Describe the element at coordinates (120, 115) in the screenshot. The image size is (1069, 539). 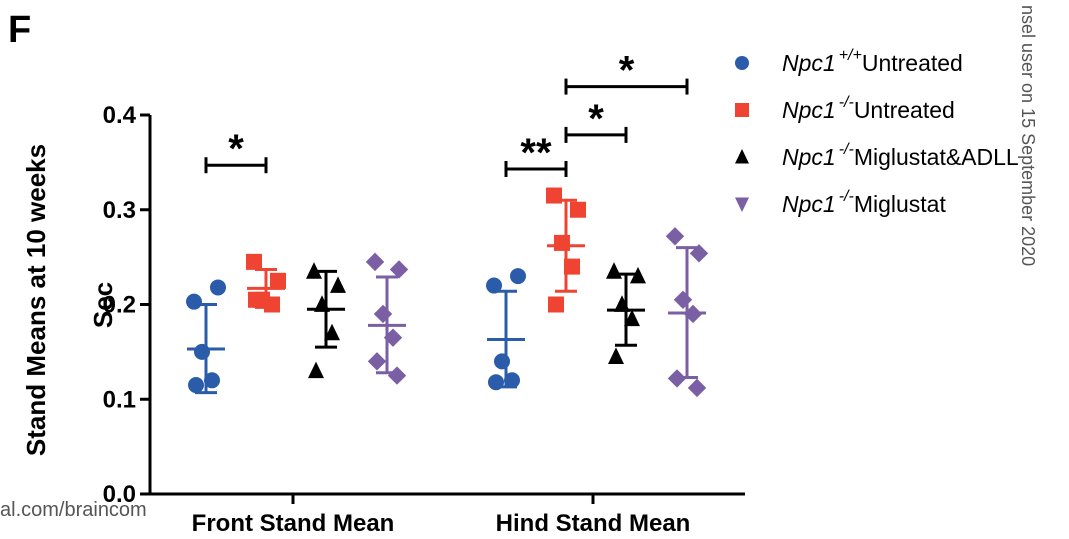
I see `y-tick-label: 0.4` at that location.